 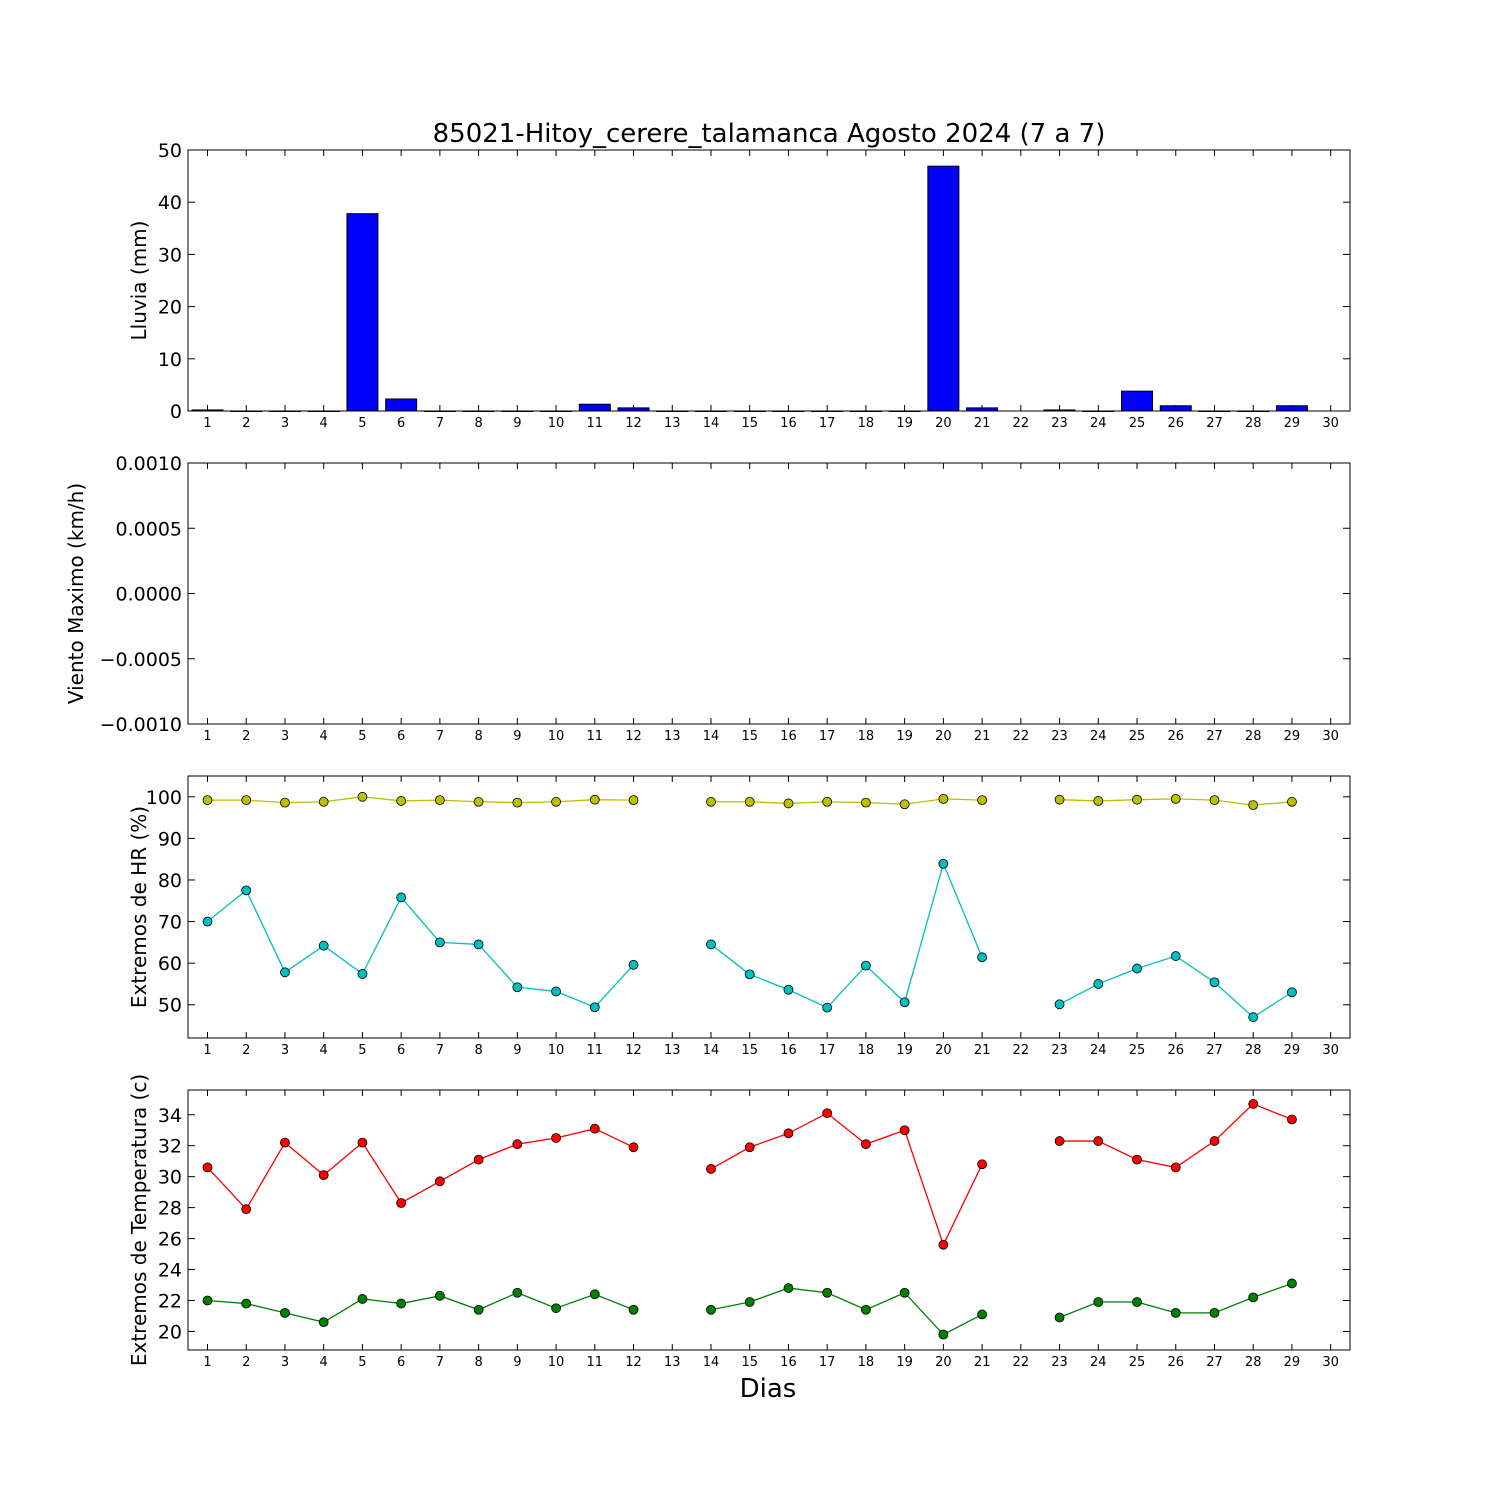 What do you see at coordinates (362, 423) in the screenshot?
I see `x-tick-label: 5` at bounding box center [362, 423].